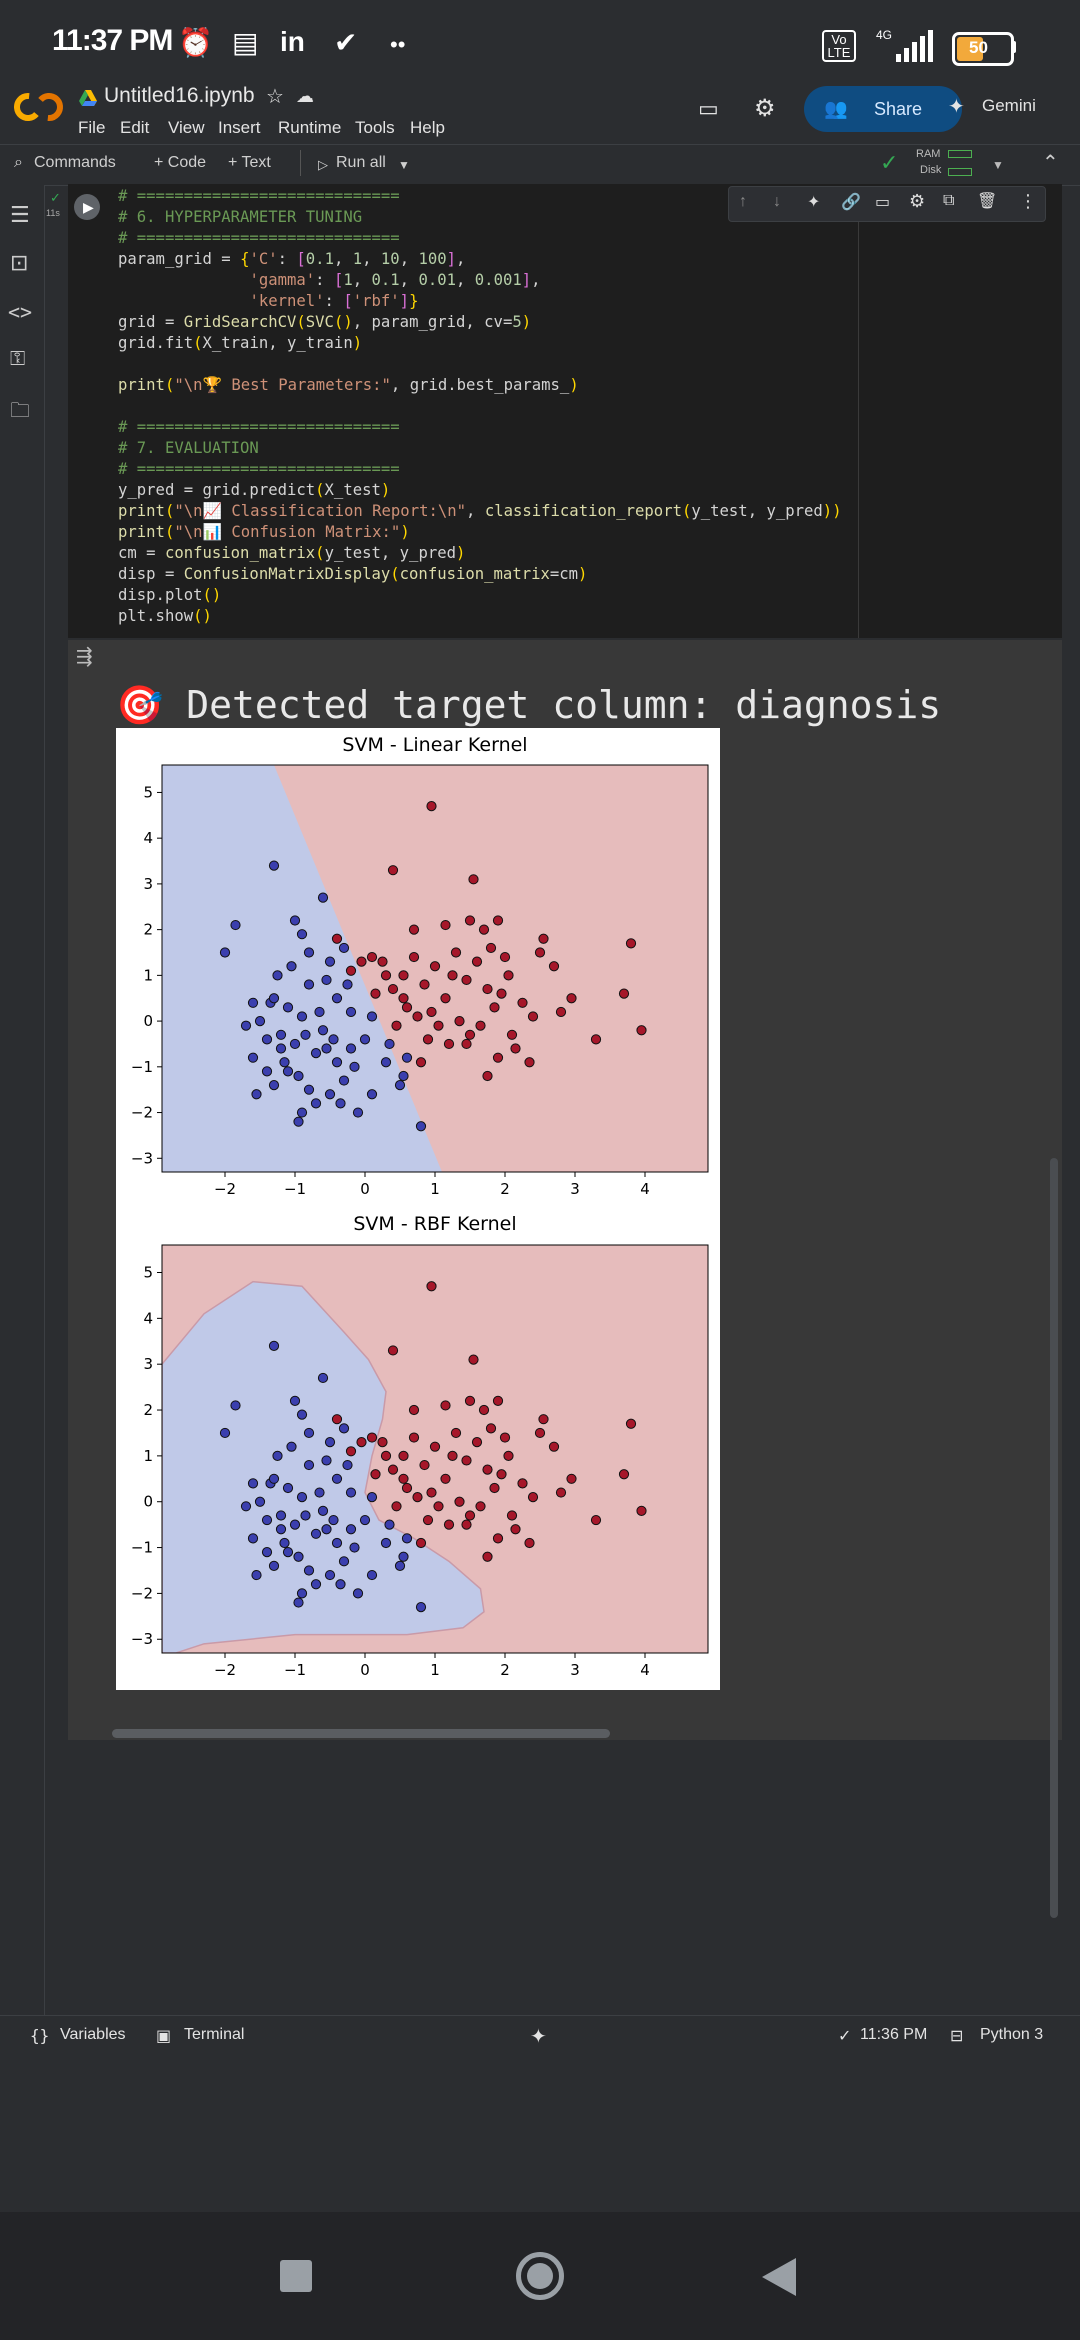 This screenshot has width=1080, height=2340. I want to click on colab-logo, so click(39, 107).